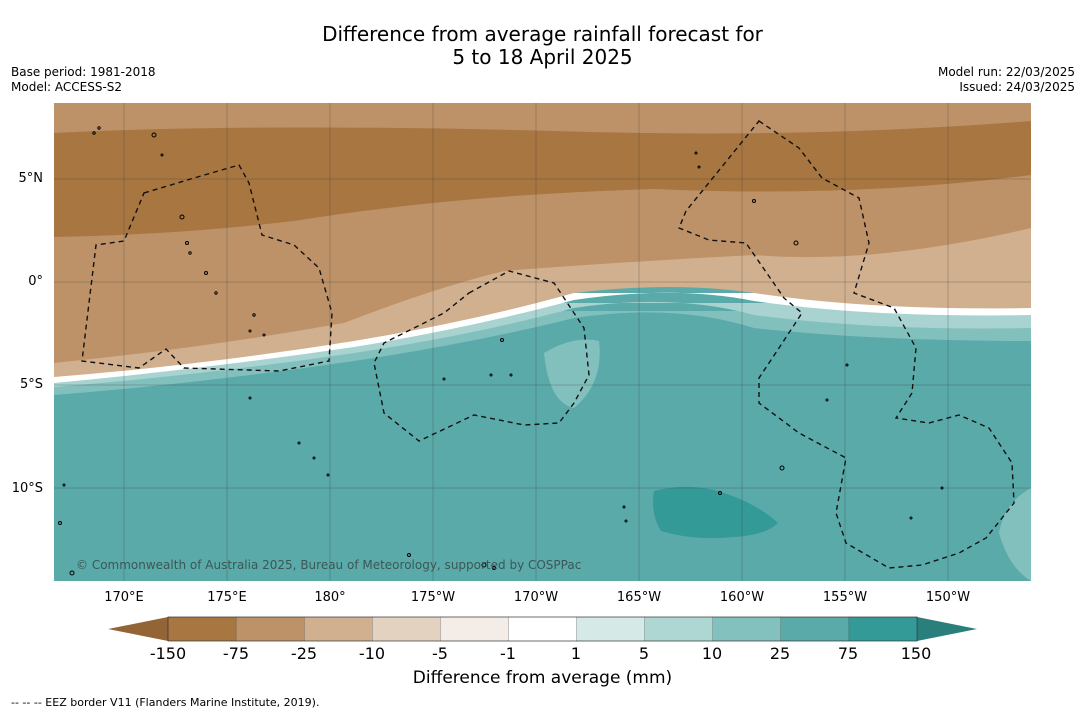 This screenshot has width=1085, height=713. I want to click on lon-label-170e: 170°E, so click(124, 597).